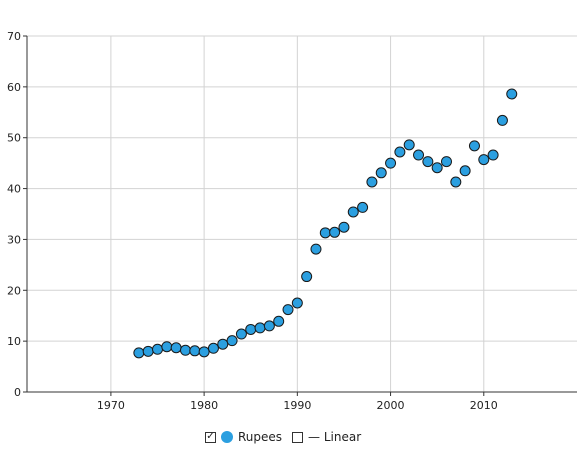  What do you see at coordinates (111, 405) in the screenshot?
I see `x-tick-label: 1970` at bounding box center [111, 405].